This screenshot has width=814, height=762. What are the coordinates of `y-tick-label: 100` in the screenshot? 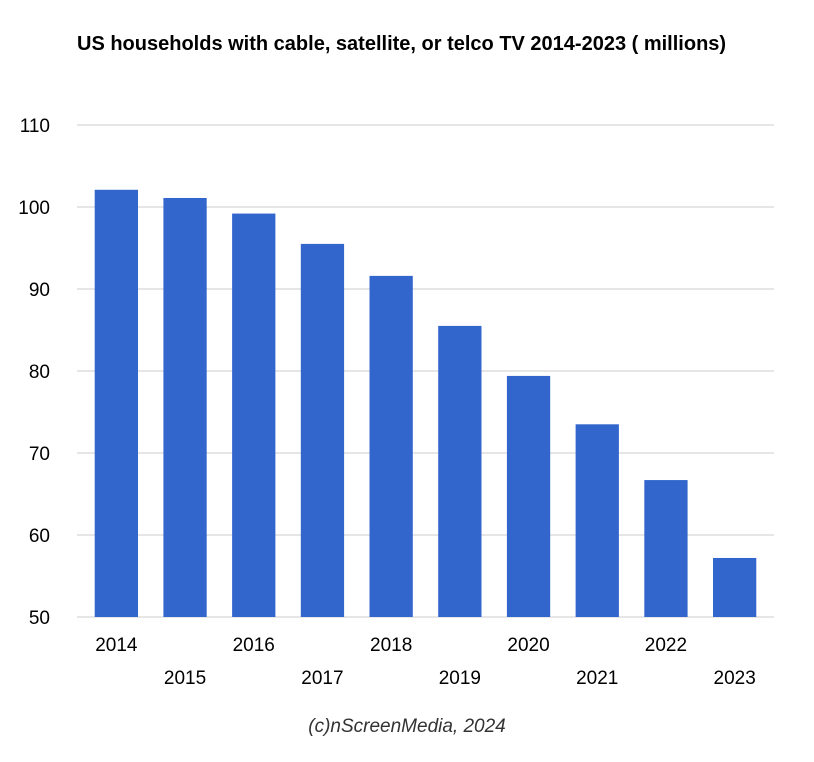 It's located at (34, 208).